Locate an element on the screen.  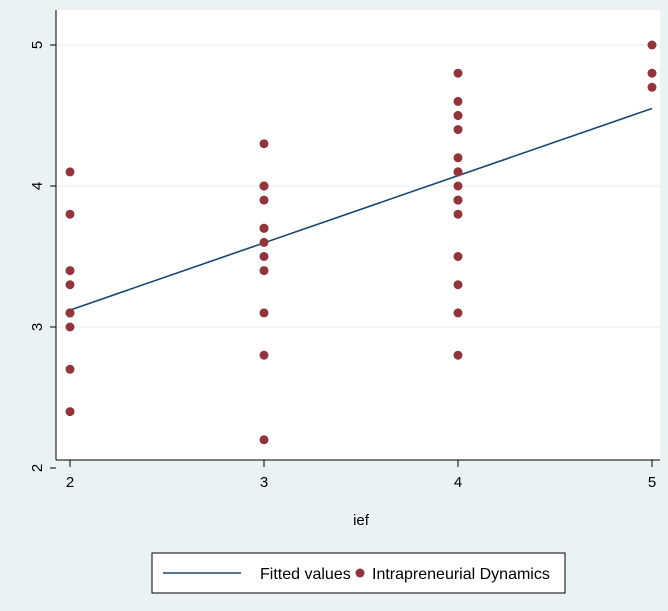
legend-point-swatch is located at coordinates (360, 573).